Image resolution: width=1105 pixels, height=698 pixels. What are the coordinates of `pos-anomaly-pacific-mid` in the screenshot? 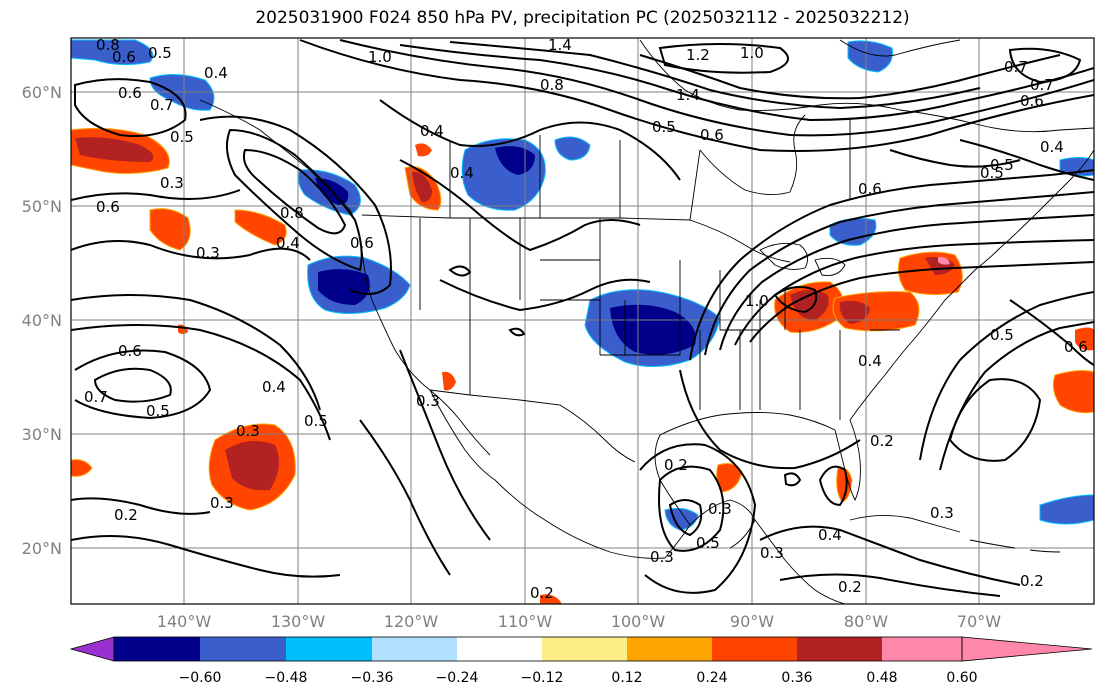 It's located at (170, 229).